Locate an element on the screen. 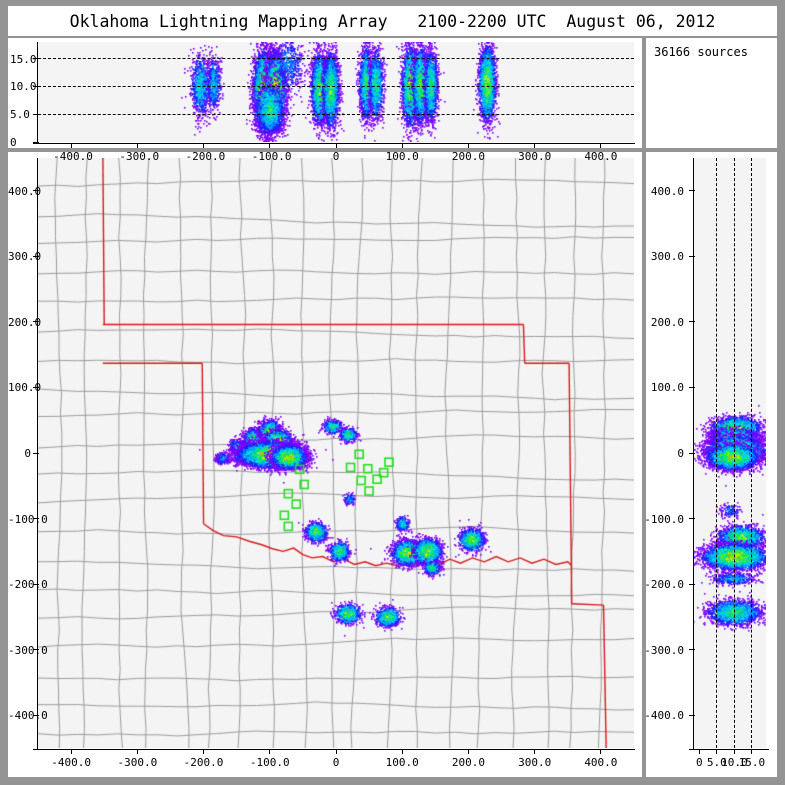 The width and height of the screenshot is (785, 785). map-x-ticklabel--400: -400.0 is located at coordinates (71, 762).